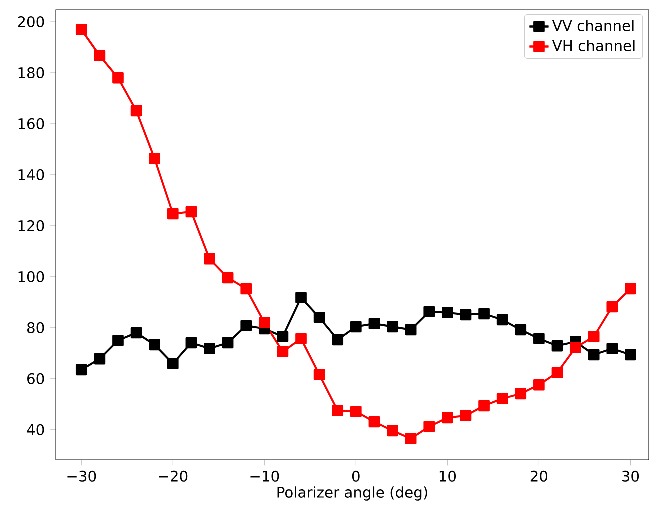  What do you see at coordinates (35, 430) in the screenshot?
I see `y-tick-label: 40` at bounding box center [35, 430].